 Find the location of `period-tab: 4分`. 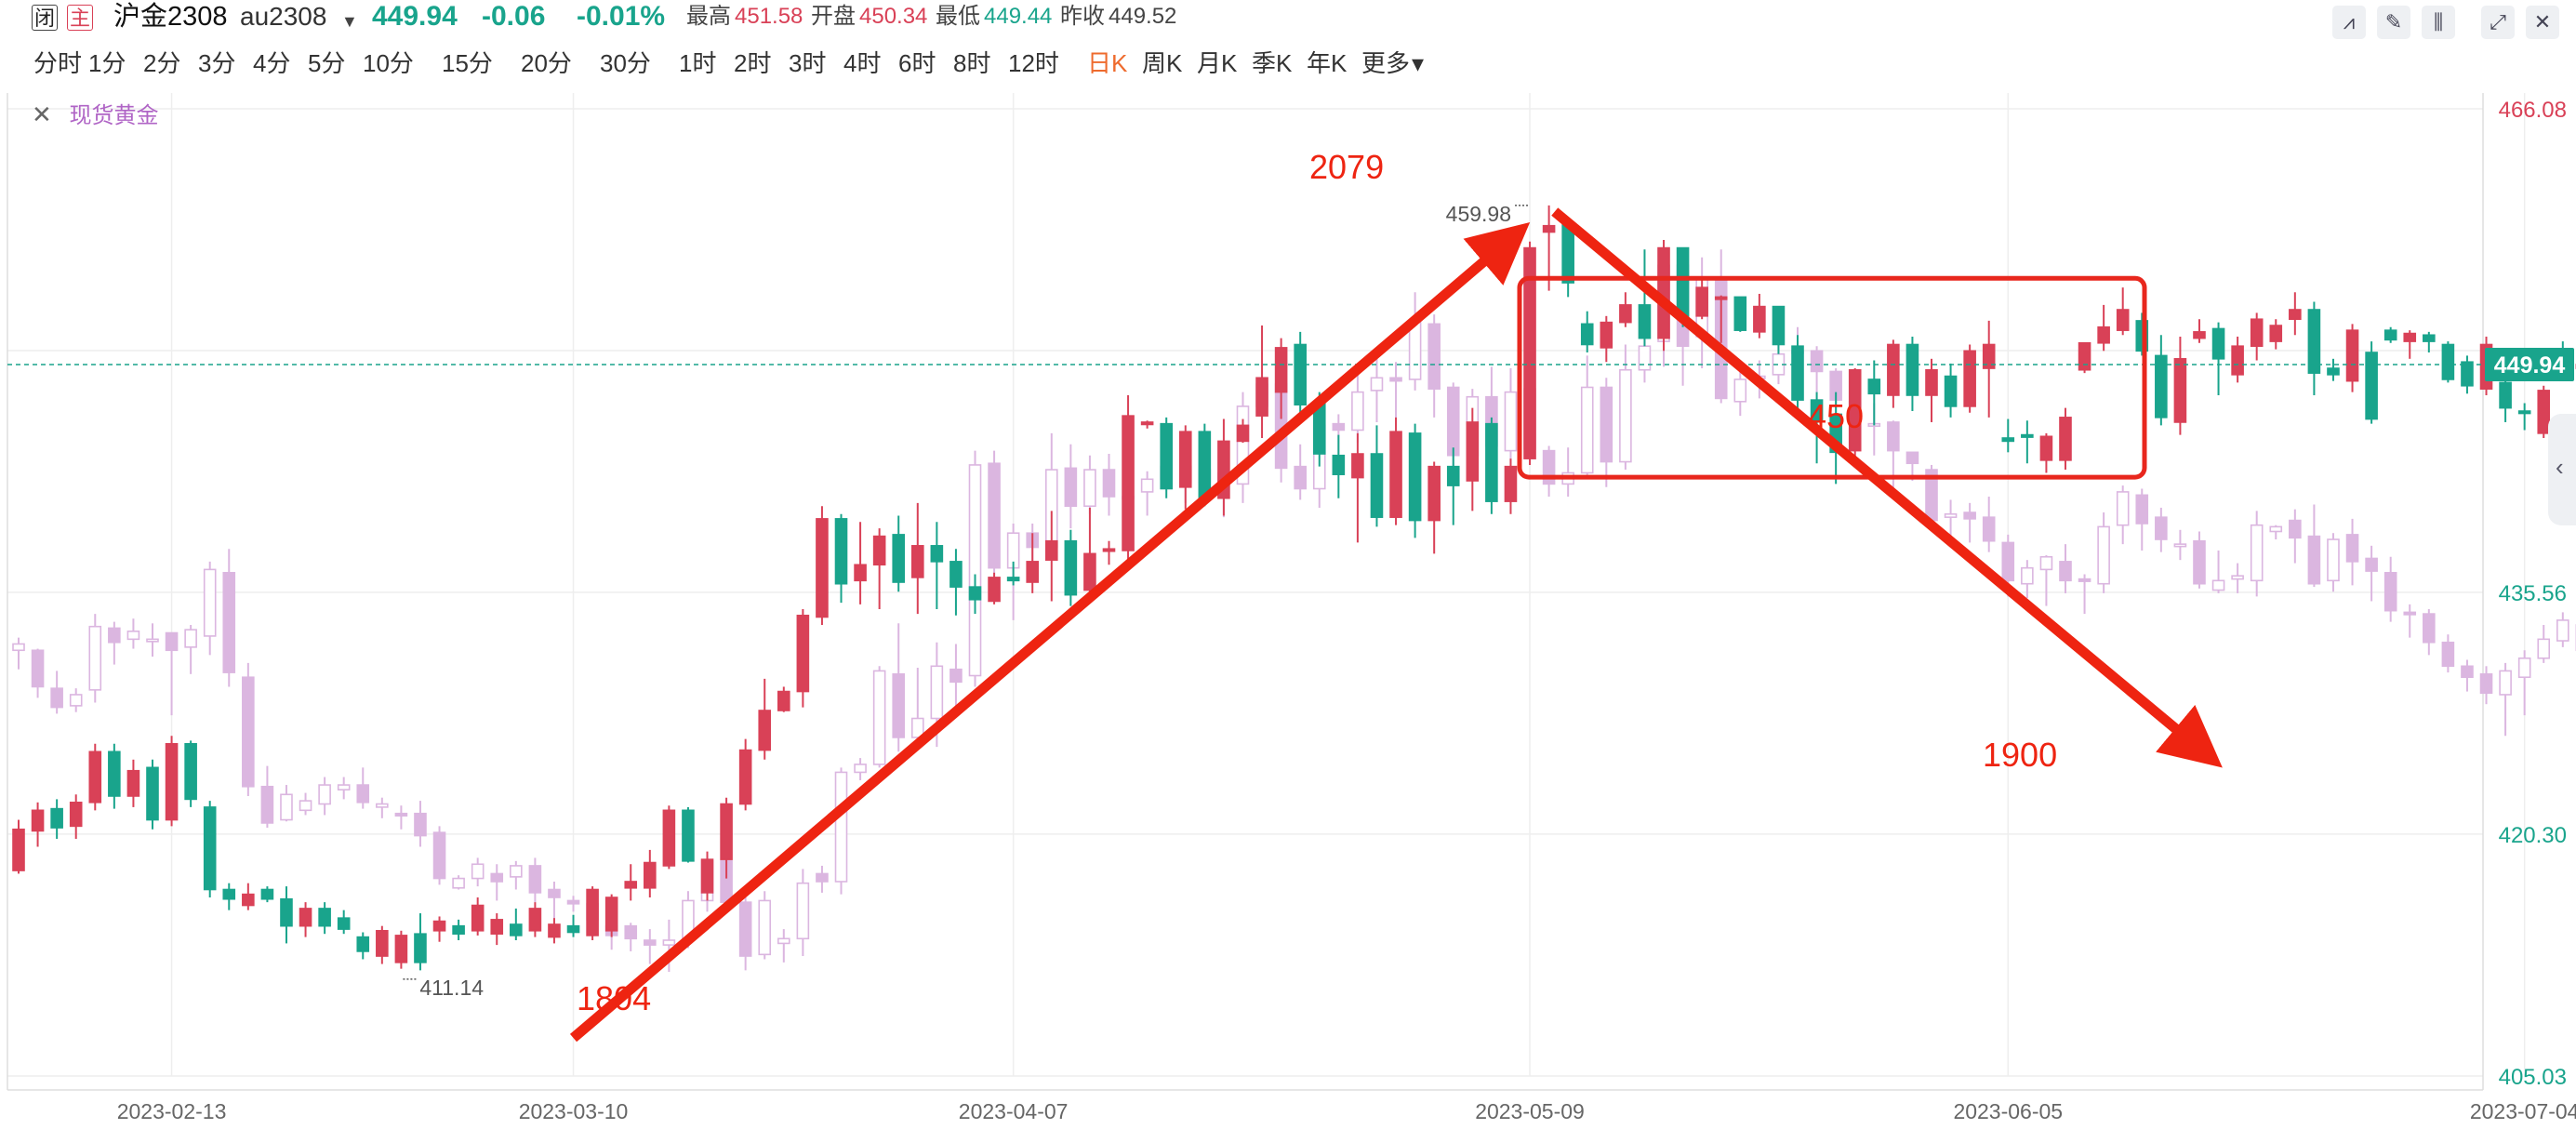

period-tab: 4分 is located at coordinates (272, 63).